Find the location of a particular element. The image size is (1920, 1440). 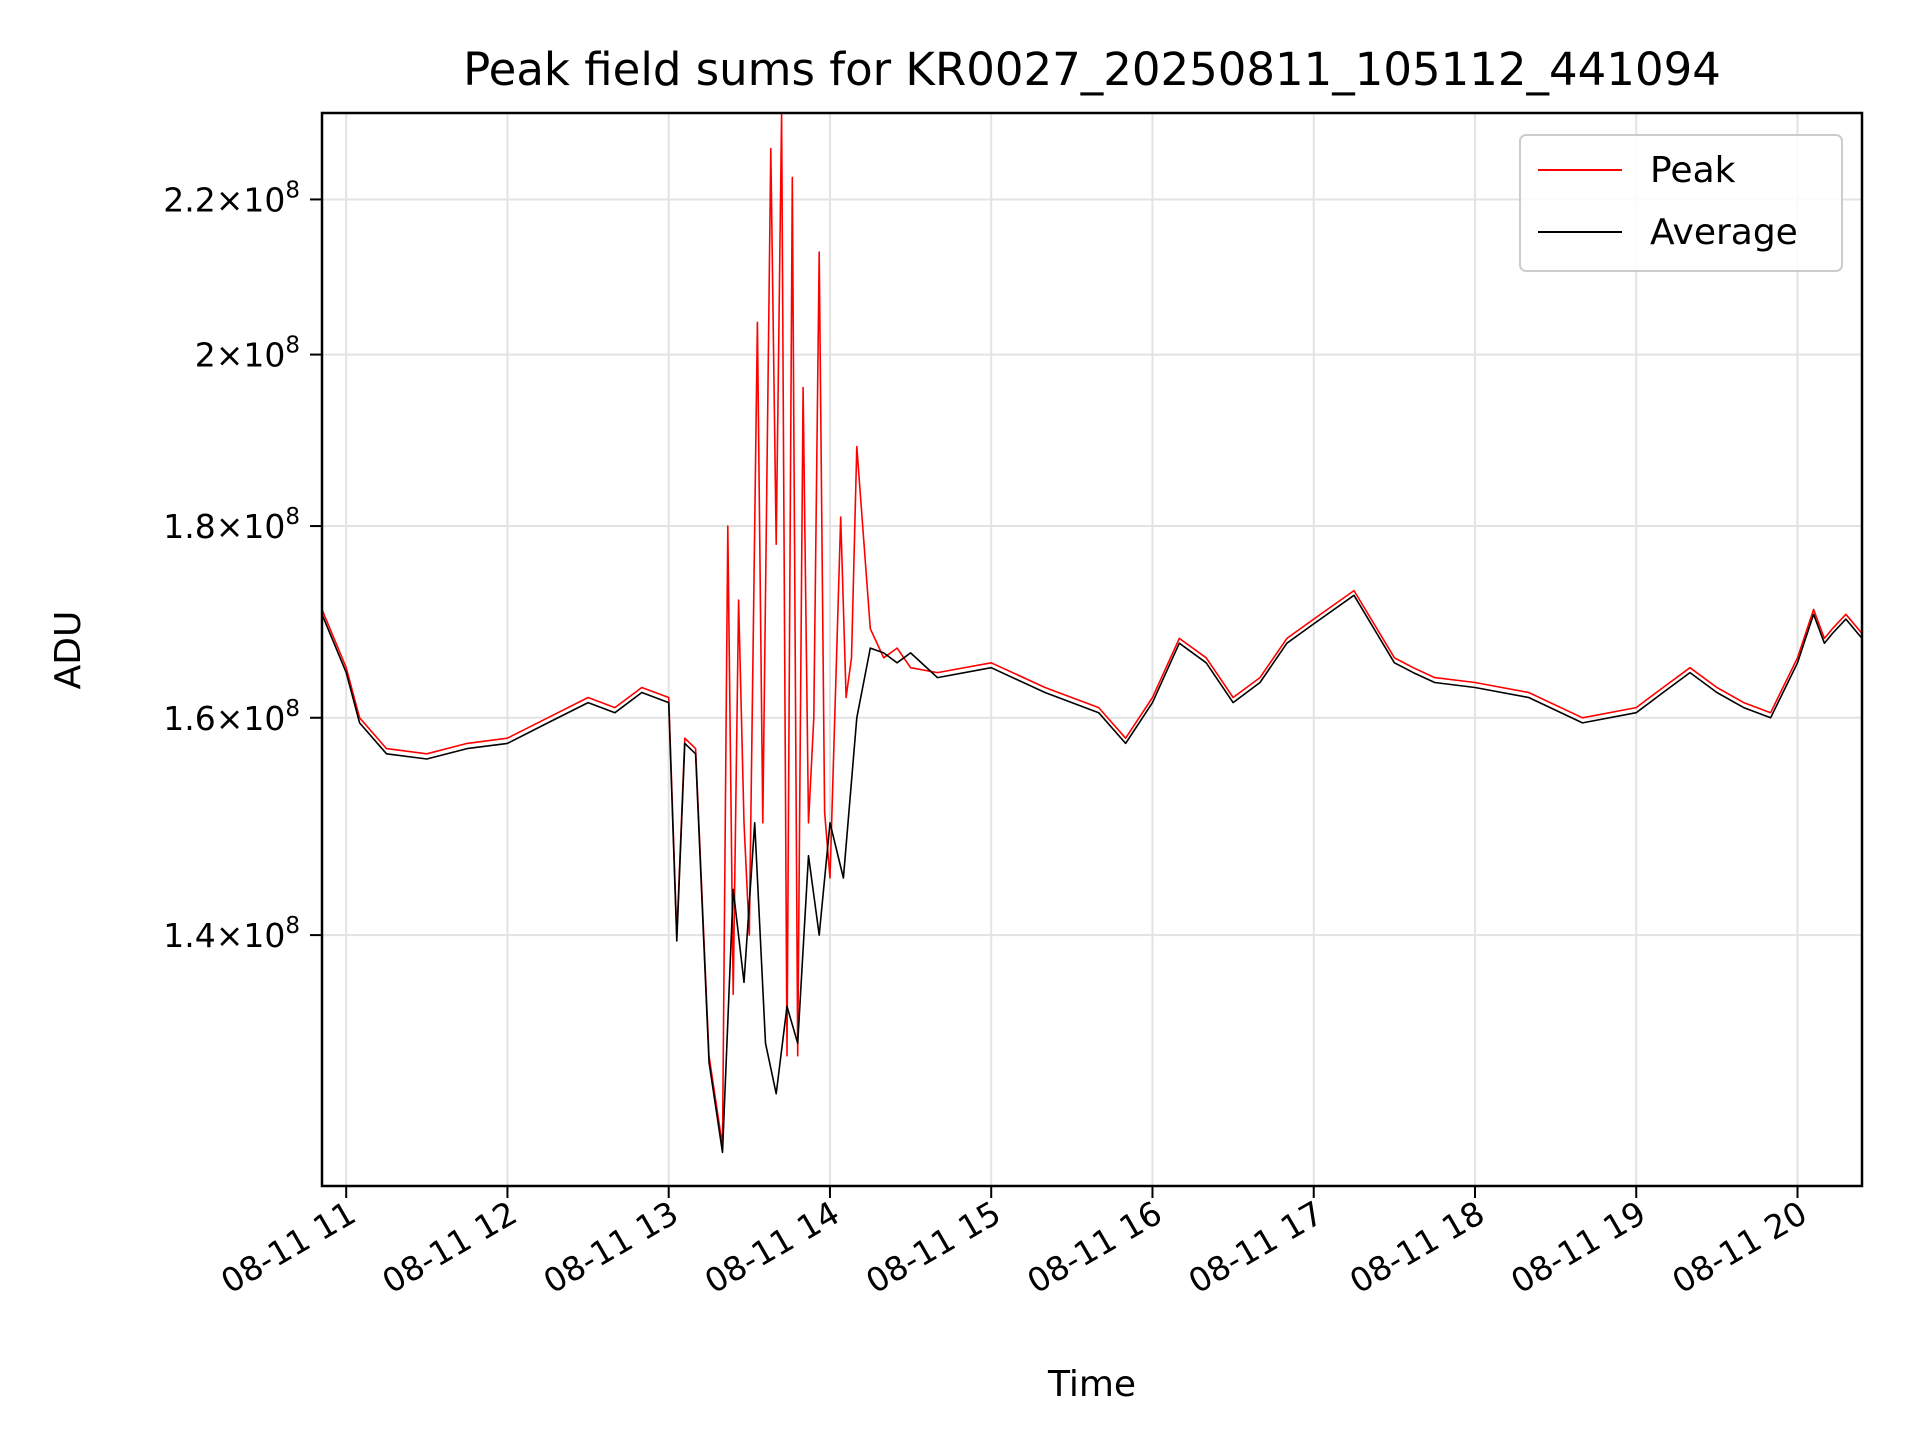

y-axis-label: ADU is located at coordinates (68, 650).